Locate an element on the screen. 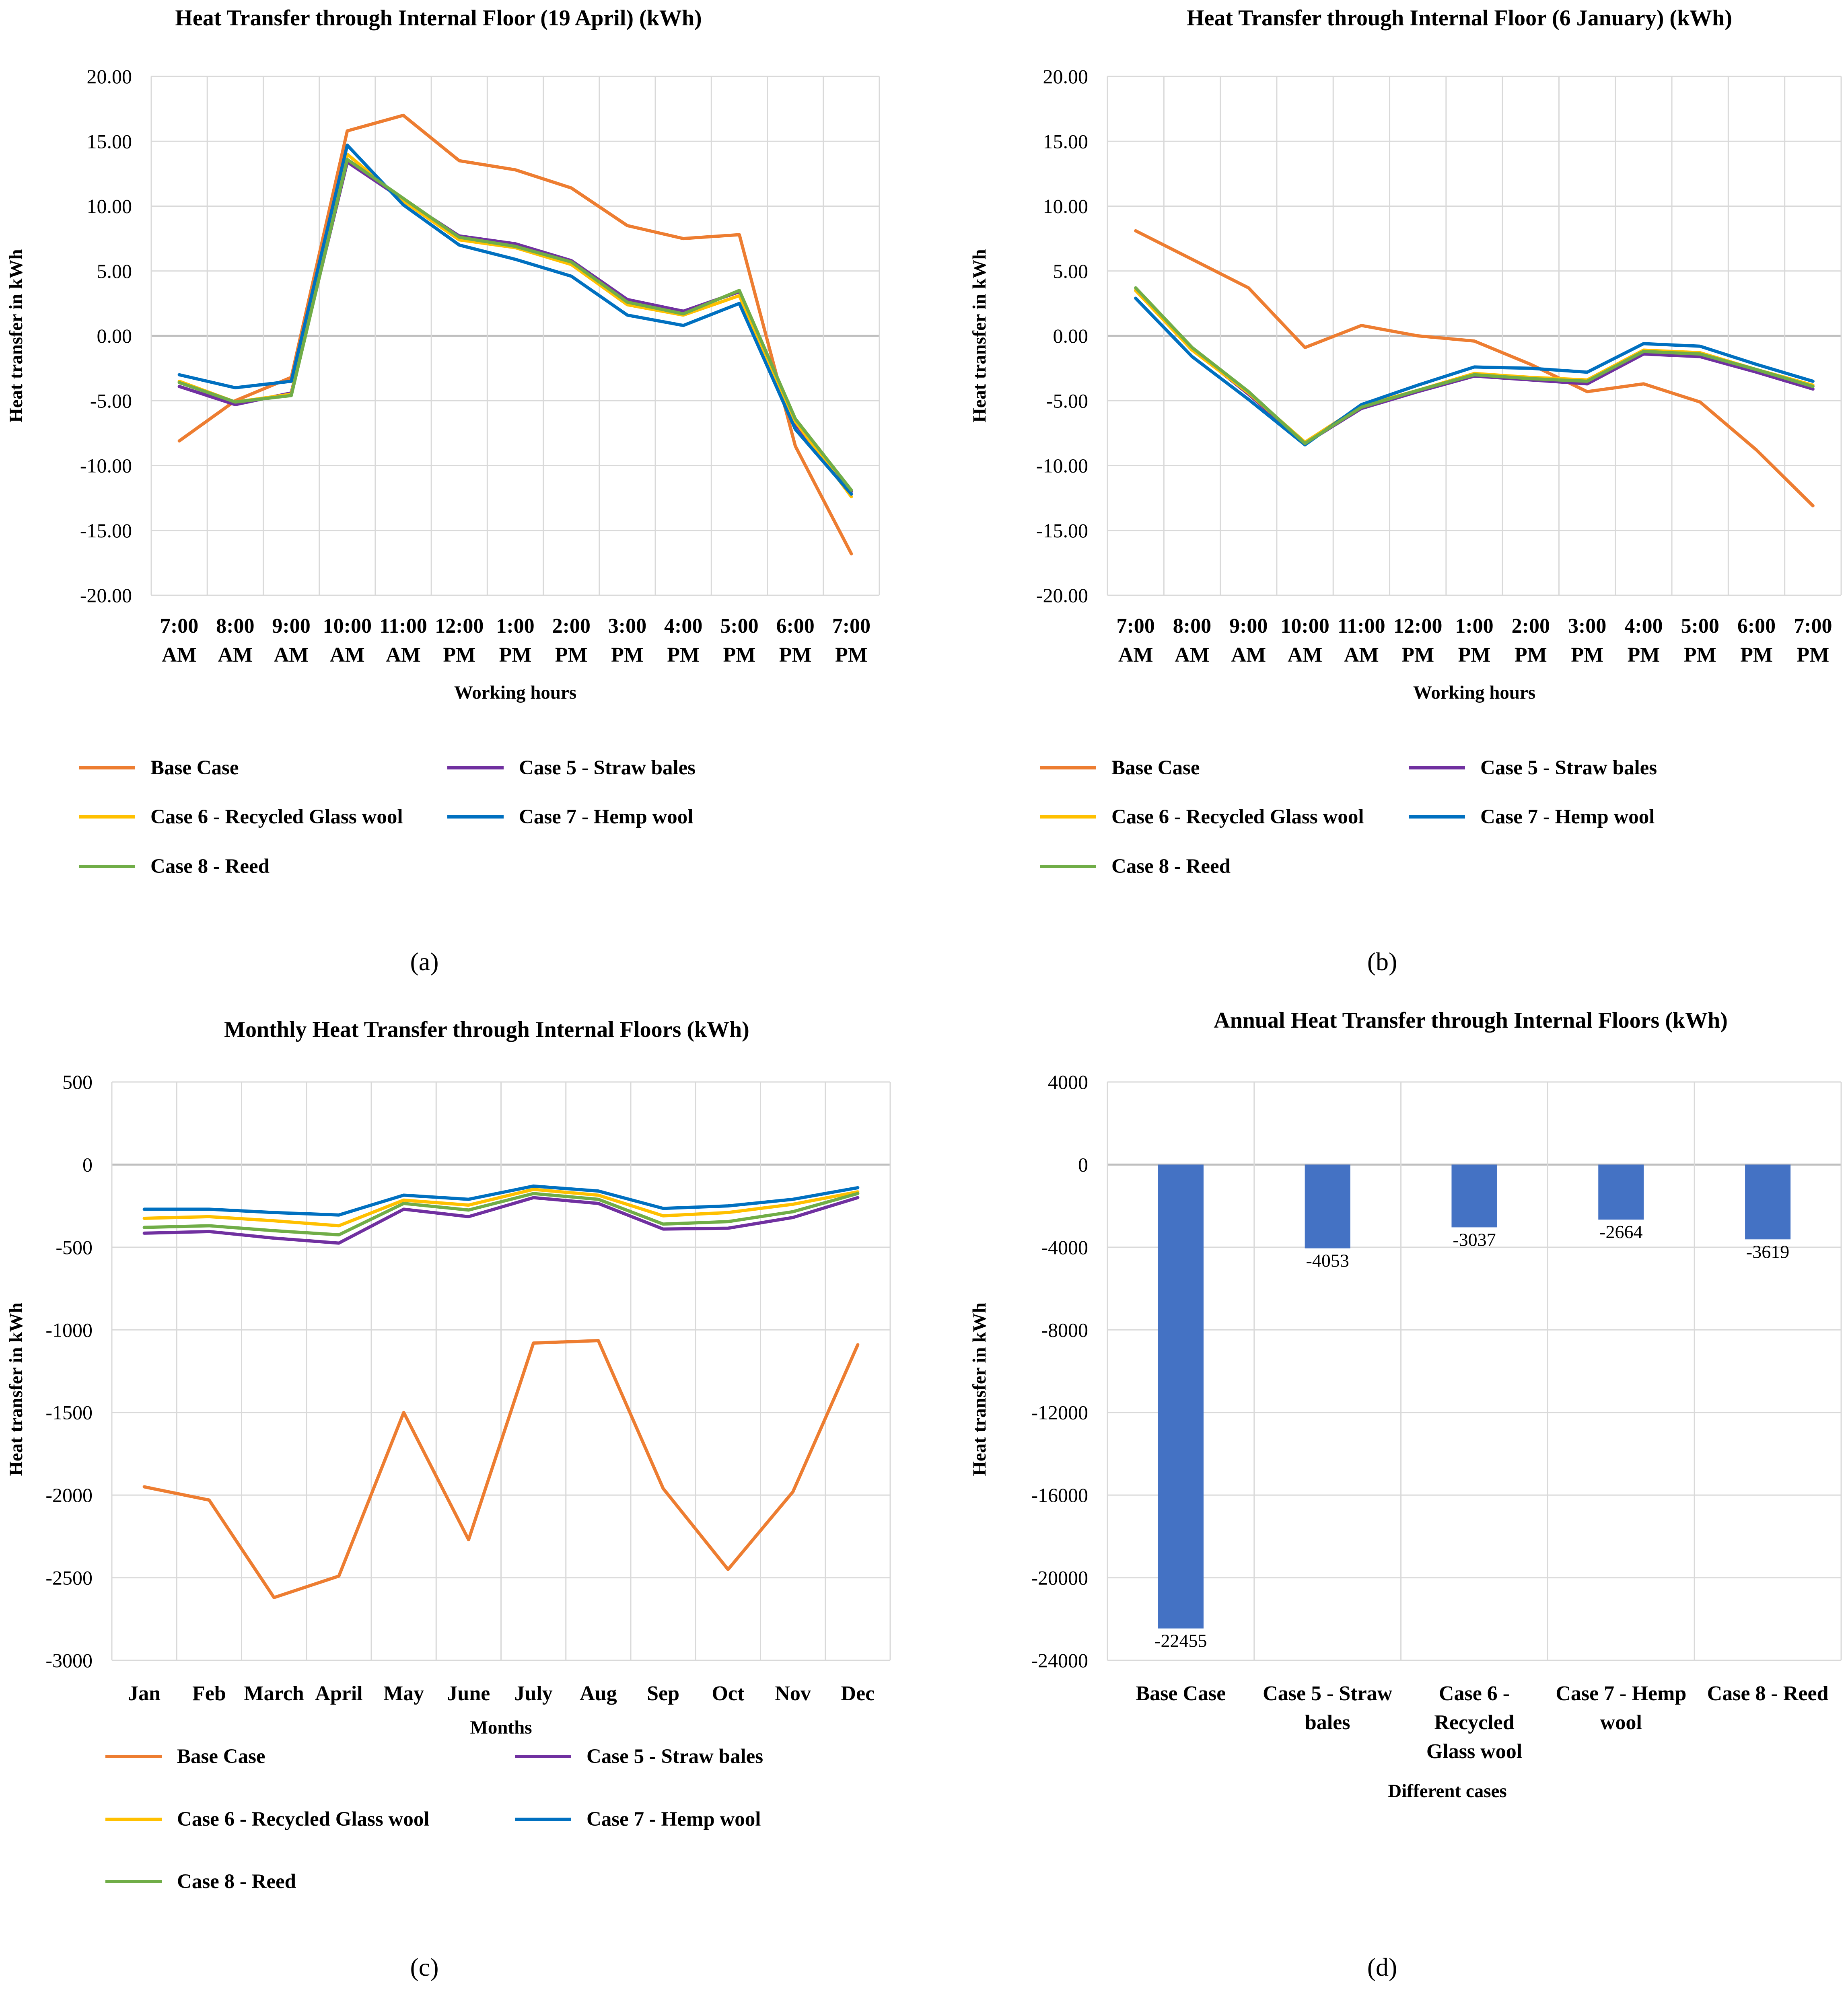  x-tick-label: Sep is located at coordinates (663, 1693).